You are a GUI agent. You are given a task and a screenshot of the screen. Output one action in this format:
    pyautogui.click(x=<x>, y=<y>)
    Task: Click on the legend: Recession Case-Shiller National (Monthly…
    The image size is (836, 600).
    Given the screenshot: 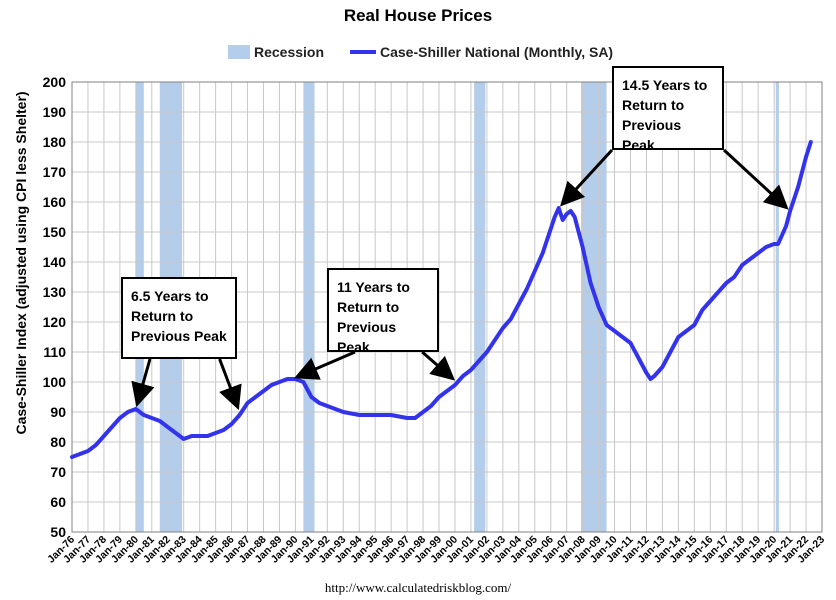 What is the action you would take?
    pyautogui.click(x=418, y=54)
    